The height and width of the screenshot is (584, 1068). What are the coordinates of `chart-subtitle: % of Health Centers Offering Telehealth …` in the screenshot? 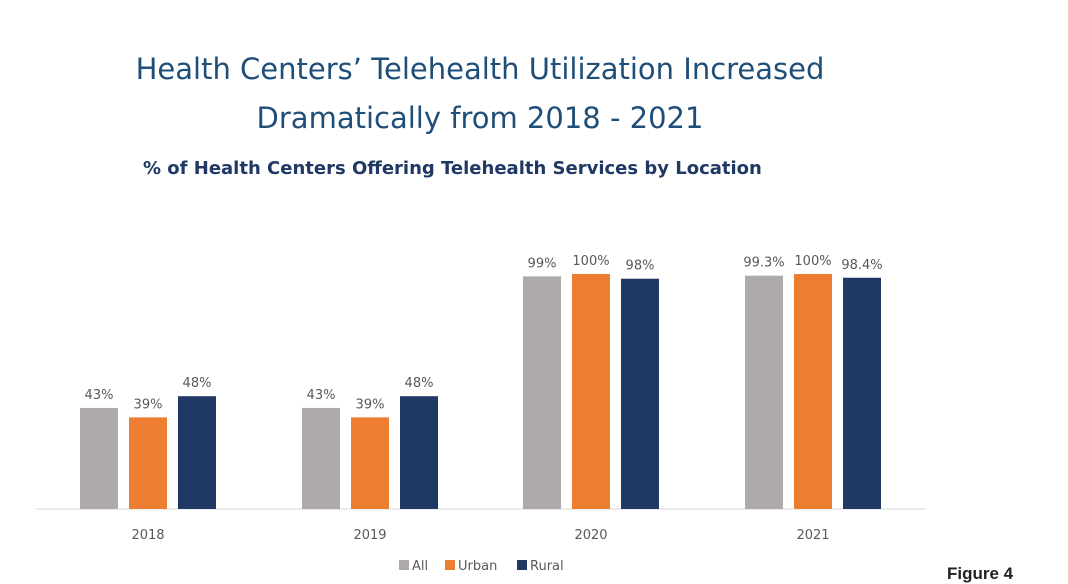 It's located at (452, 168).